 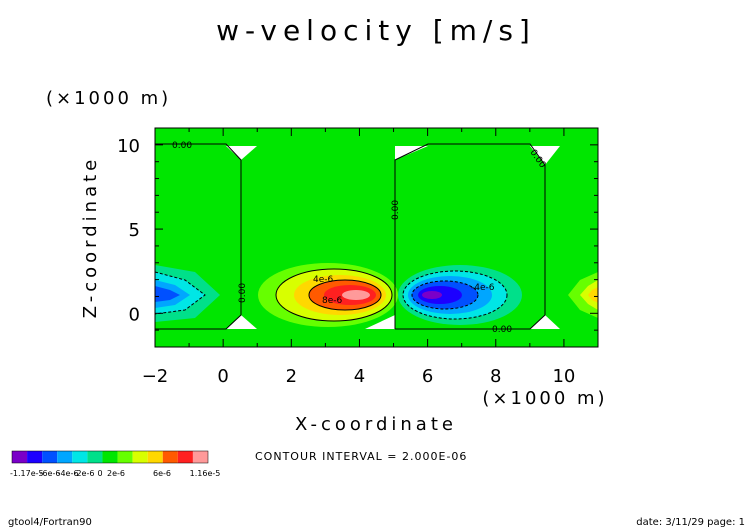 I want to click on x-tick-label: 4, so click(x=359, y=376).